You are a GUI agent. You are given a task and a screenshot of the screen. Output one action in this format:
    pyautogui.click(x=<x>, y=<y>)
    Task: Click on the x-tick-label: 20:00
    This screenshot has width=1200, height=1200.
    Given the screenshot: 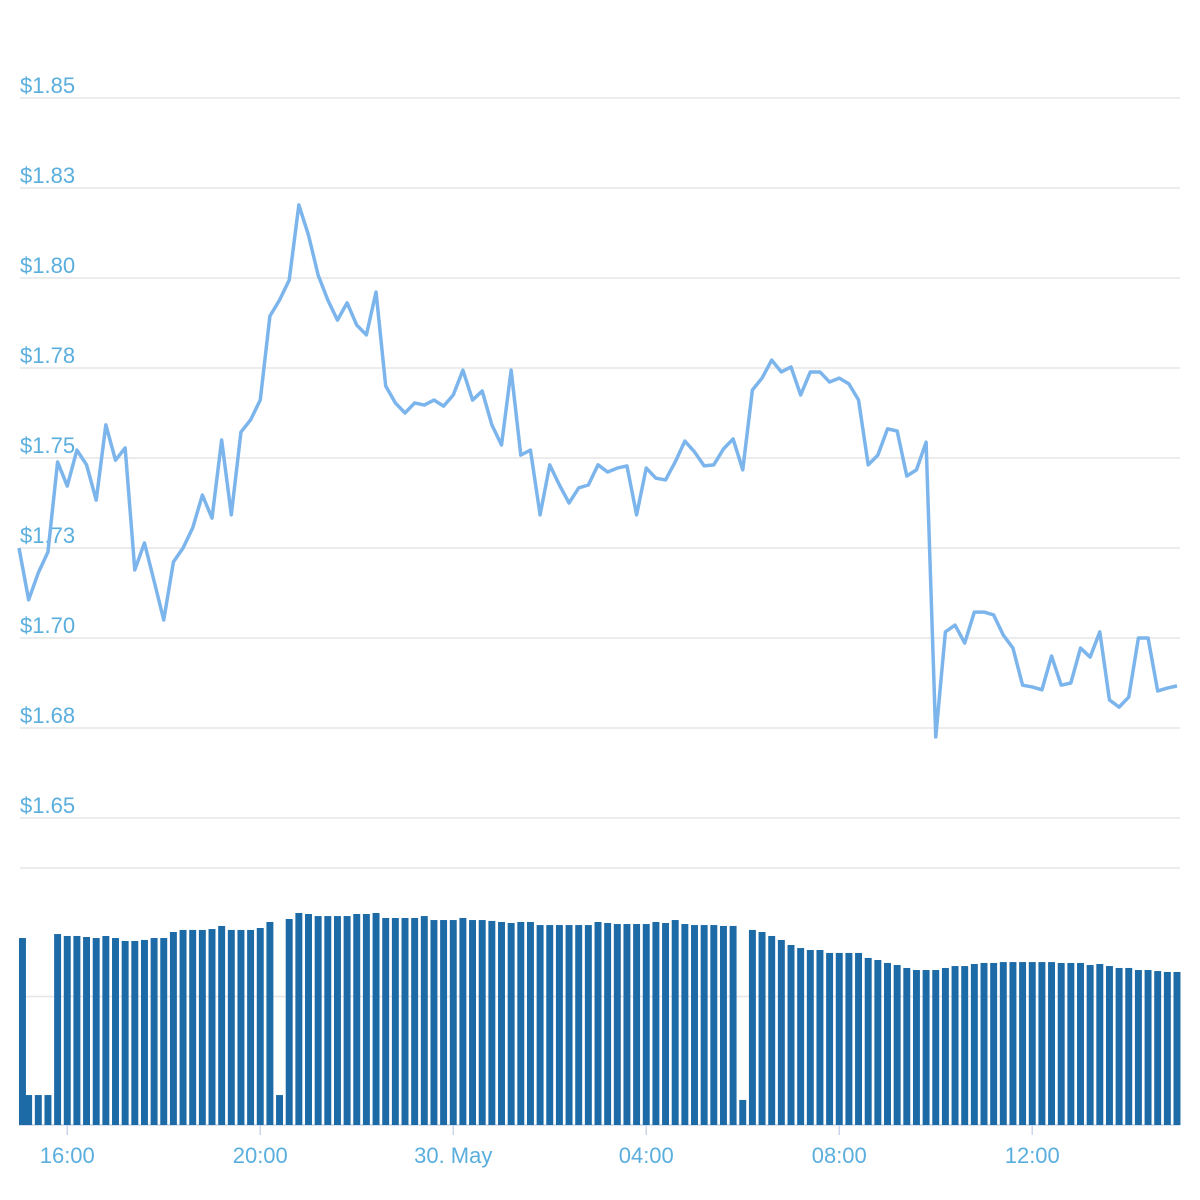 What is the action you would take?
    pyautogui.click(x=260, y=1155)
    